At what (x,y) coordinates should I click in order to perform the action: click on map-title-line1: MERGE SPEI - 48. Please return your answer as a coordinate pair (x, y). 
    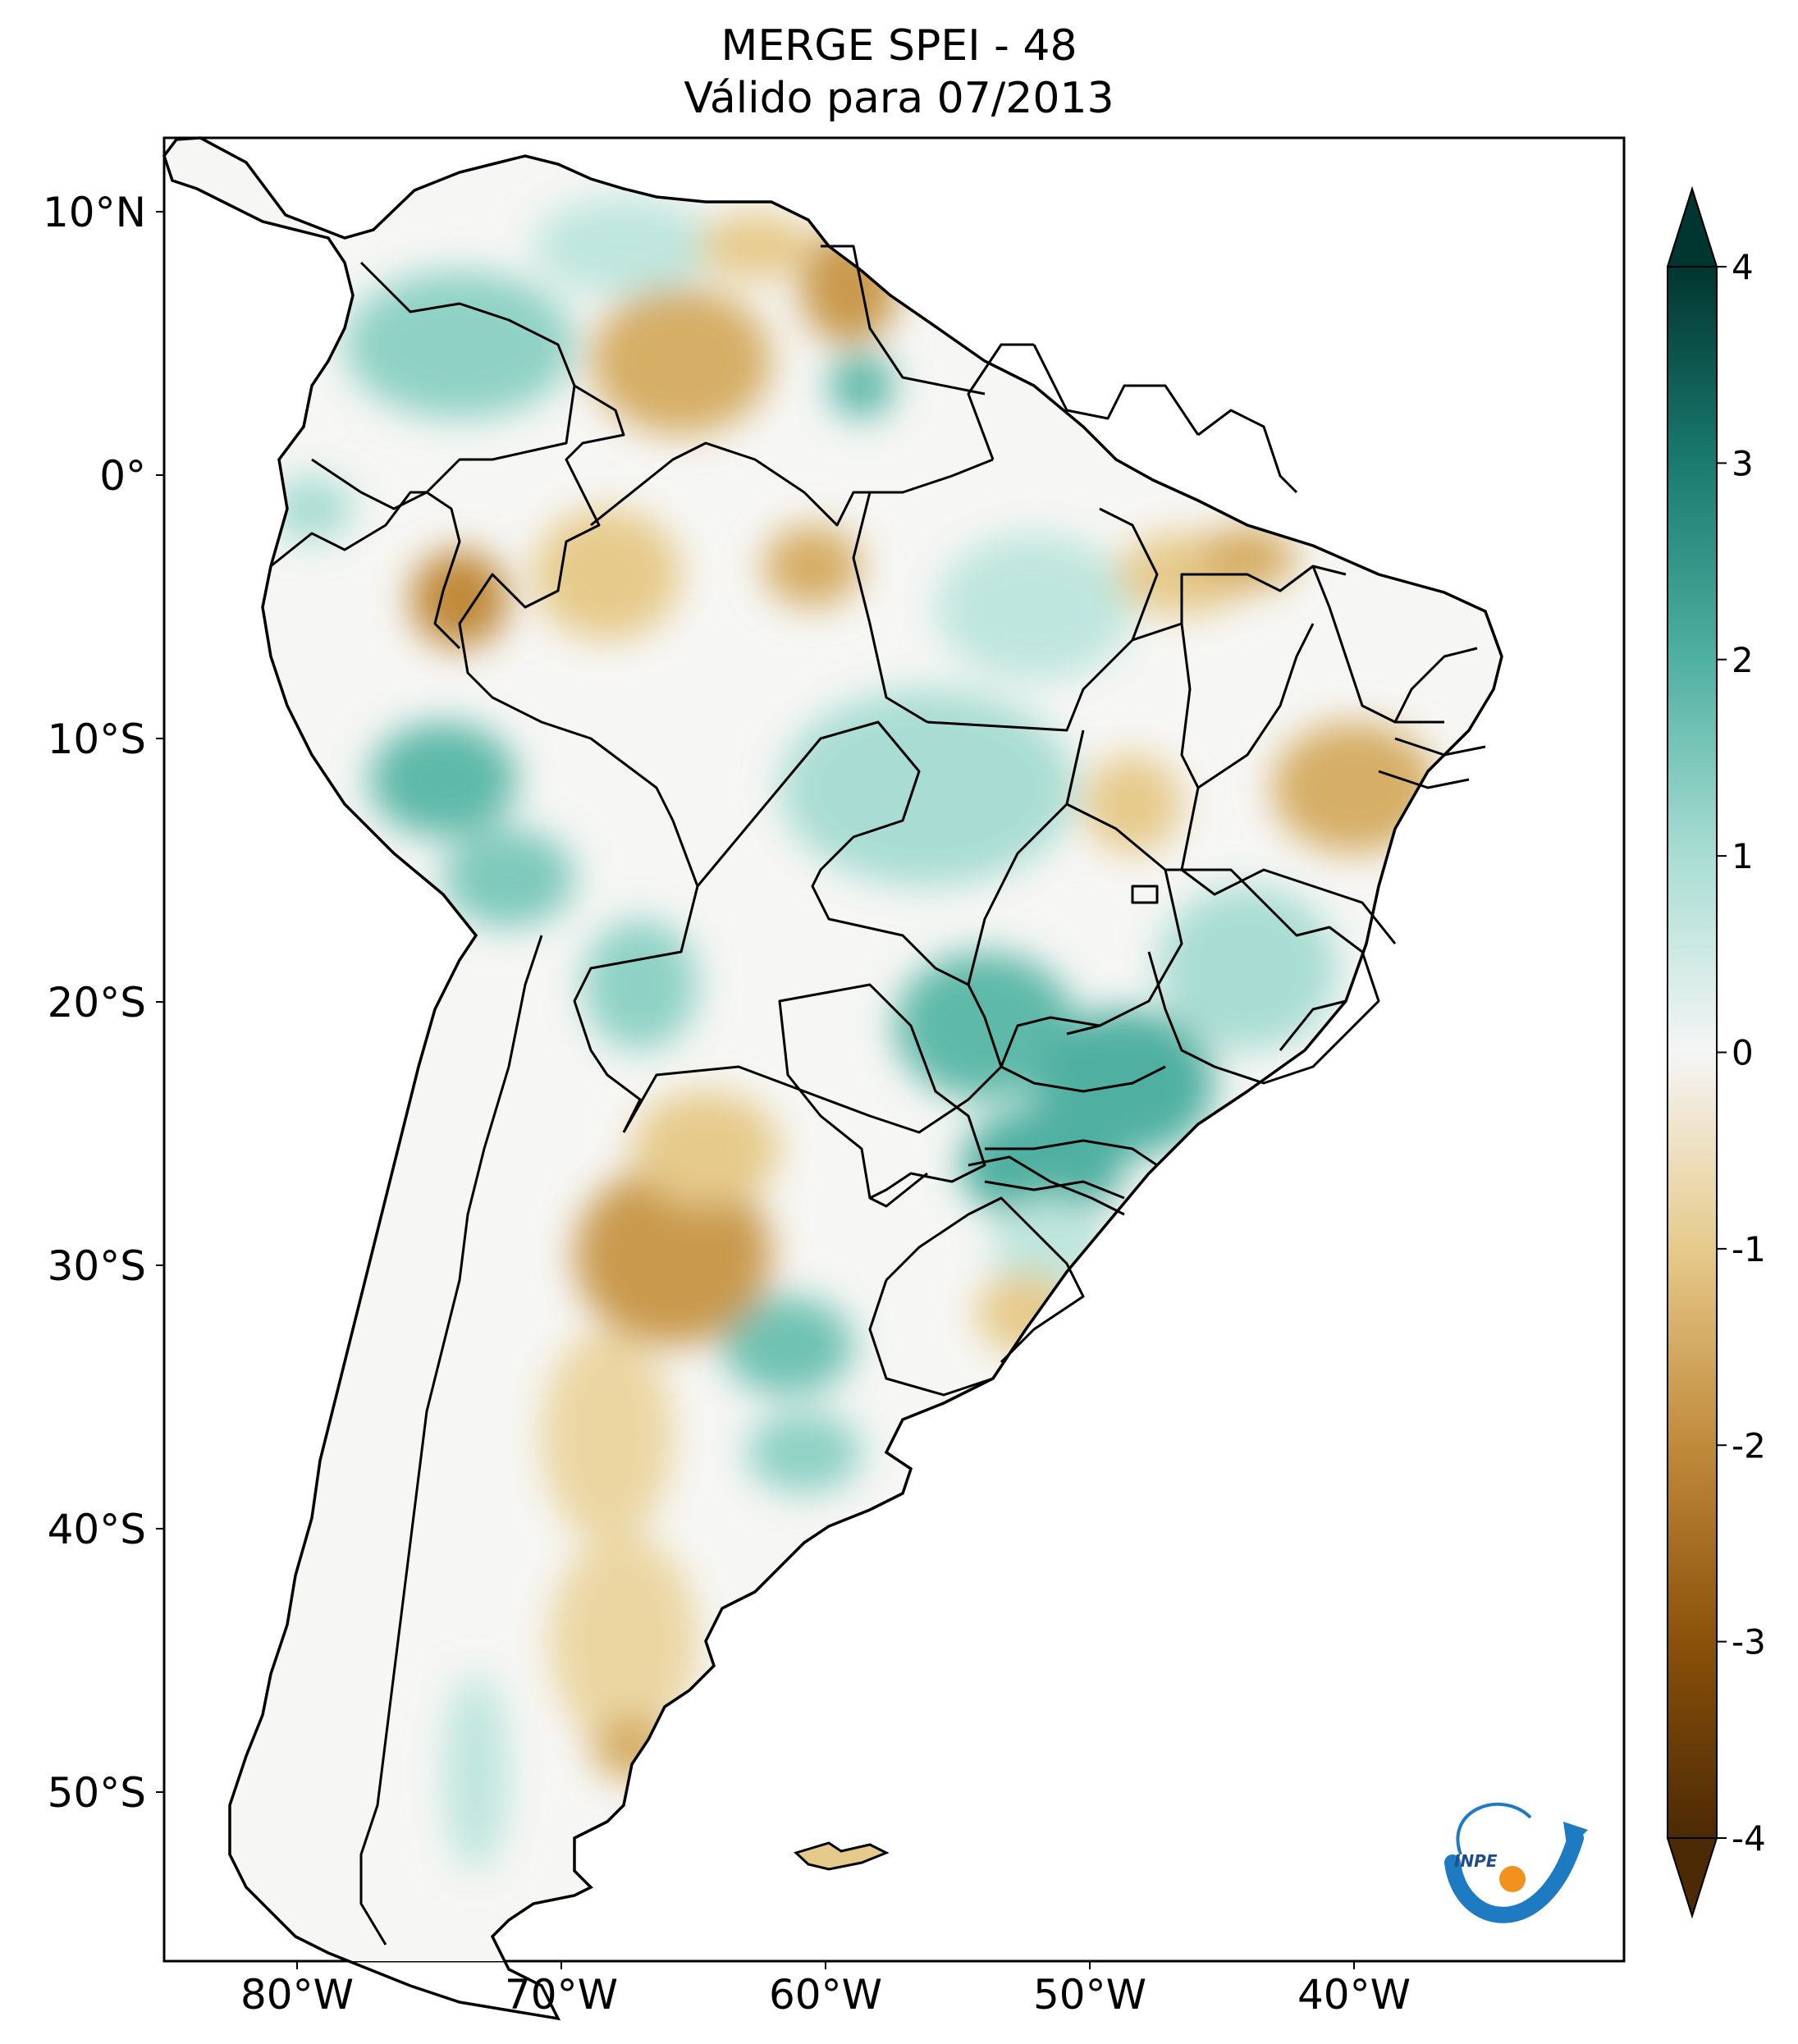
    Looking at the image, I should click on (899, 46).